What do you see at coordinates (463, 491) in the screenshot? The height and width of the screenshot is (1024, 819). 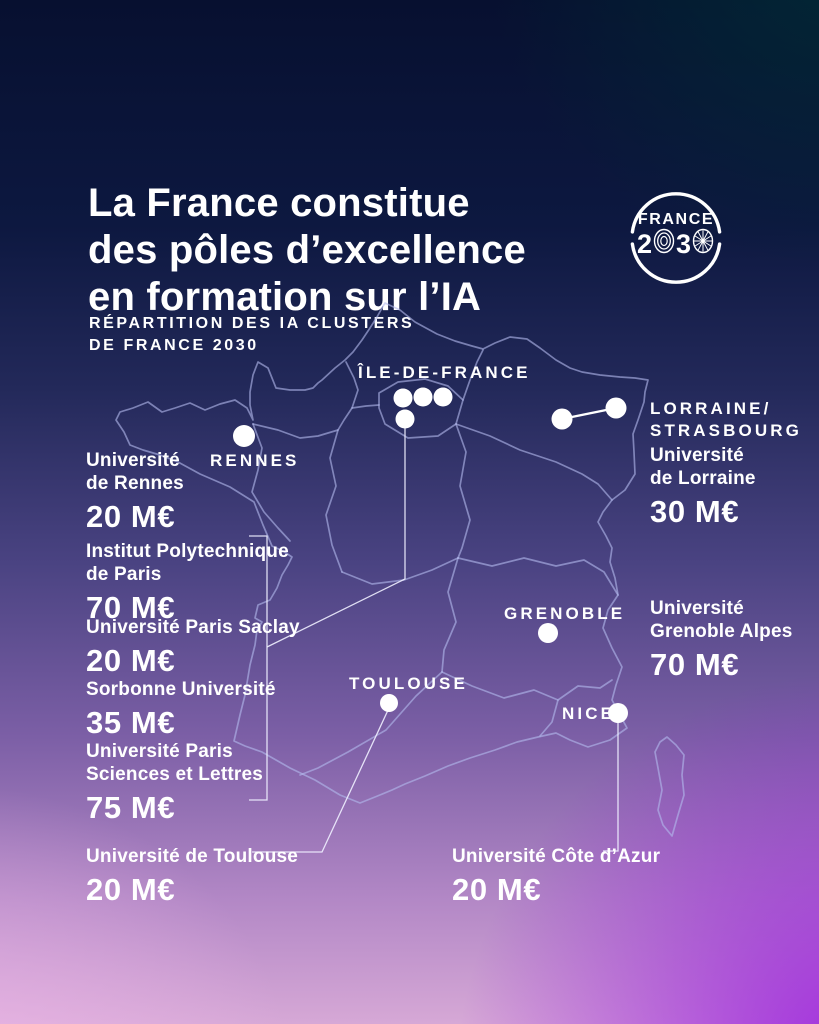 I see `region-border-centre-bourgogne` at bounding box center [463, 491].